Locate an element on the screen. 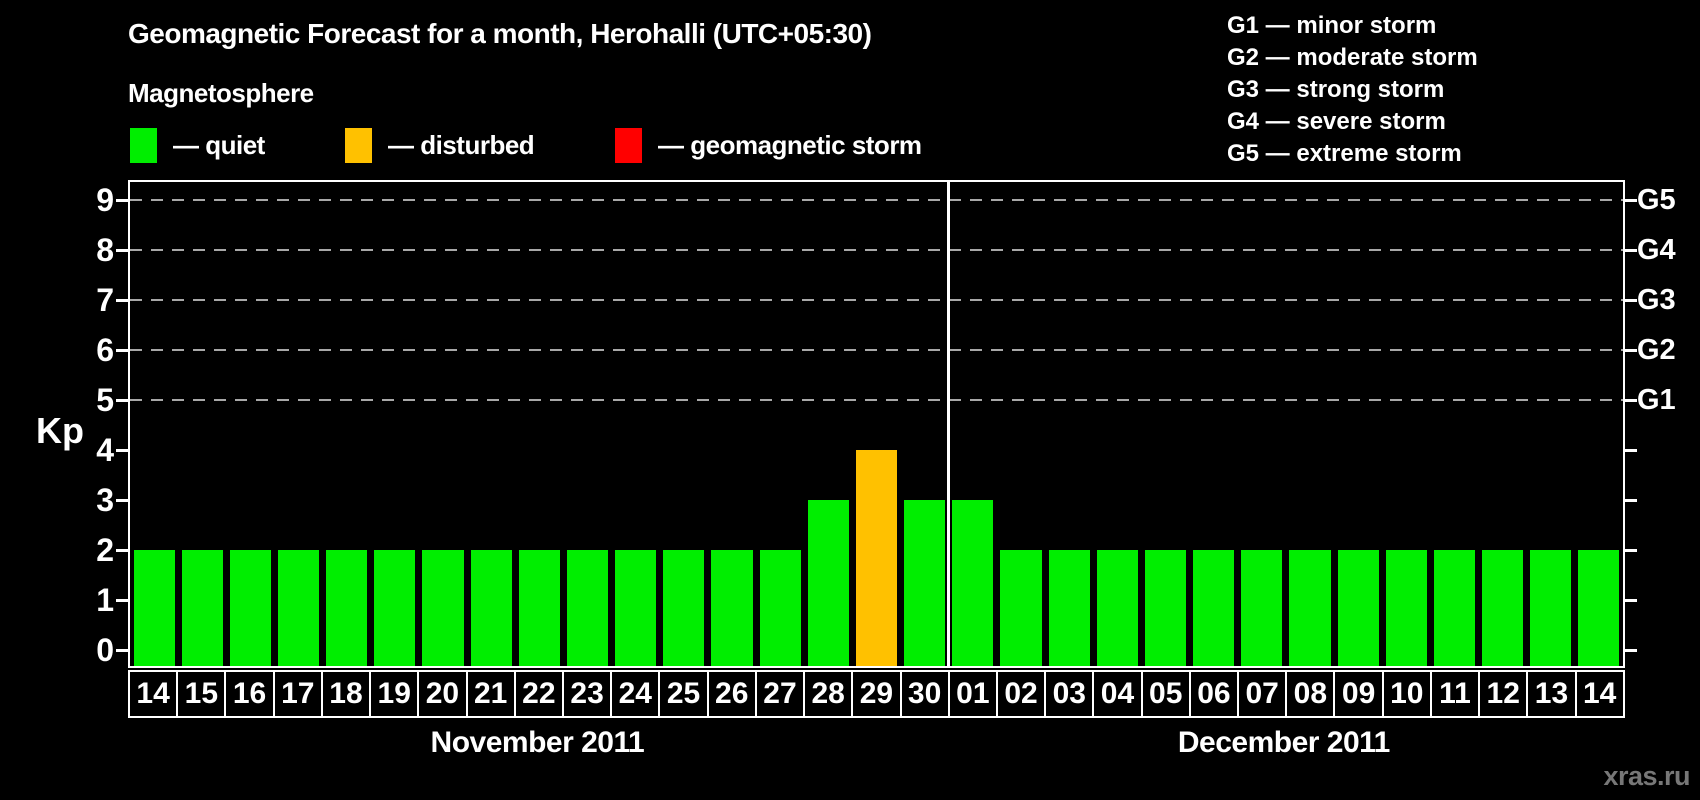  y-tick-label: 4 is located at coordinates (105, 450).